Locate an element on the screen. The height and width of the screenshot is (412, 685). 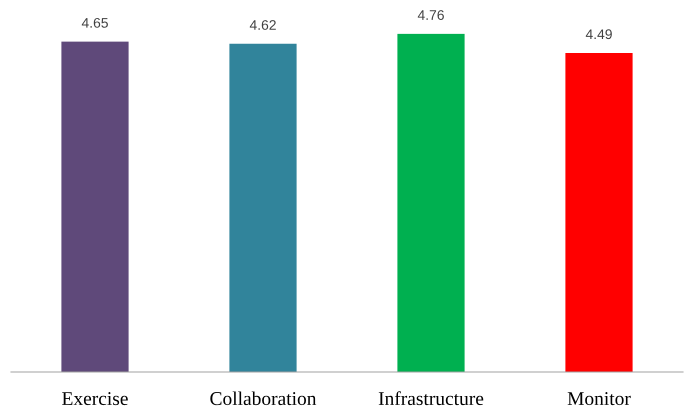
x-tick-label: Monitor is located at coordinates (599, 399).